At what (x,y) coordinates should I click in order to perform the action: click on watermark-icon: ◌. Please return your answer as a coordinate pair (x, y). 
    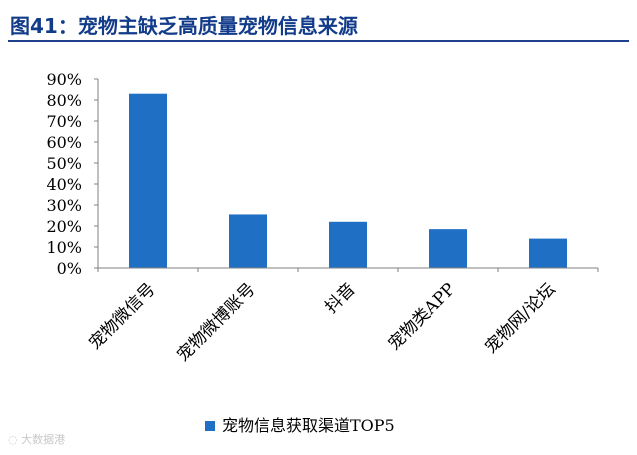
    Looking at the image, I should click on (15, 439).